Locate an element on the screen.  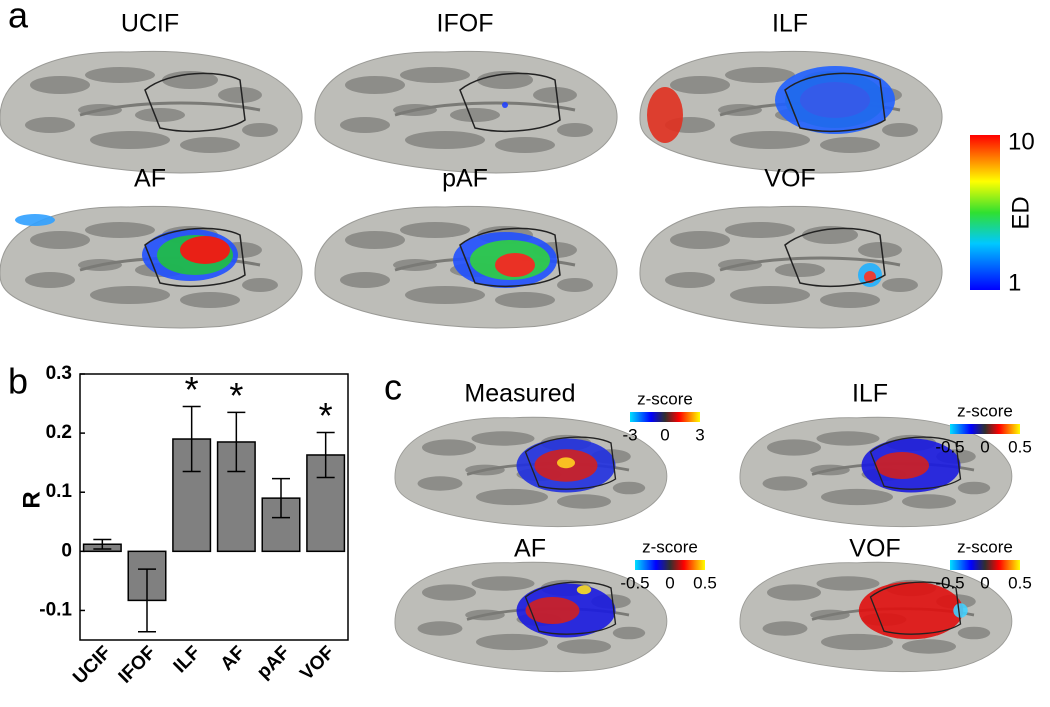
panel-label: a is located at coordinates (18, 18).